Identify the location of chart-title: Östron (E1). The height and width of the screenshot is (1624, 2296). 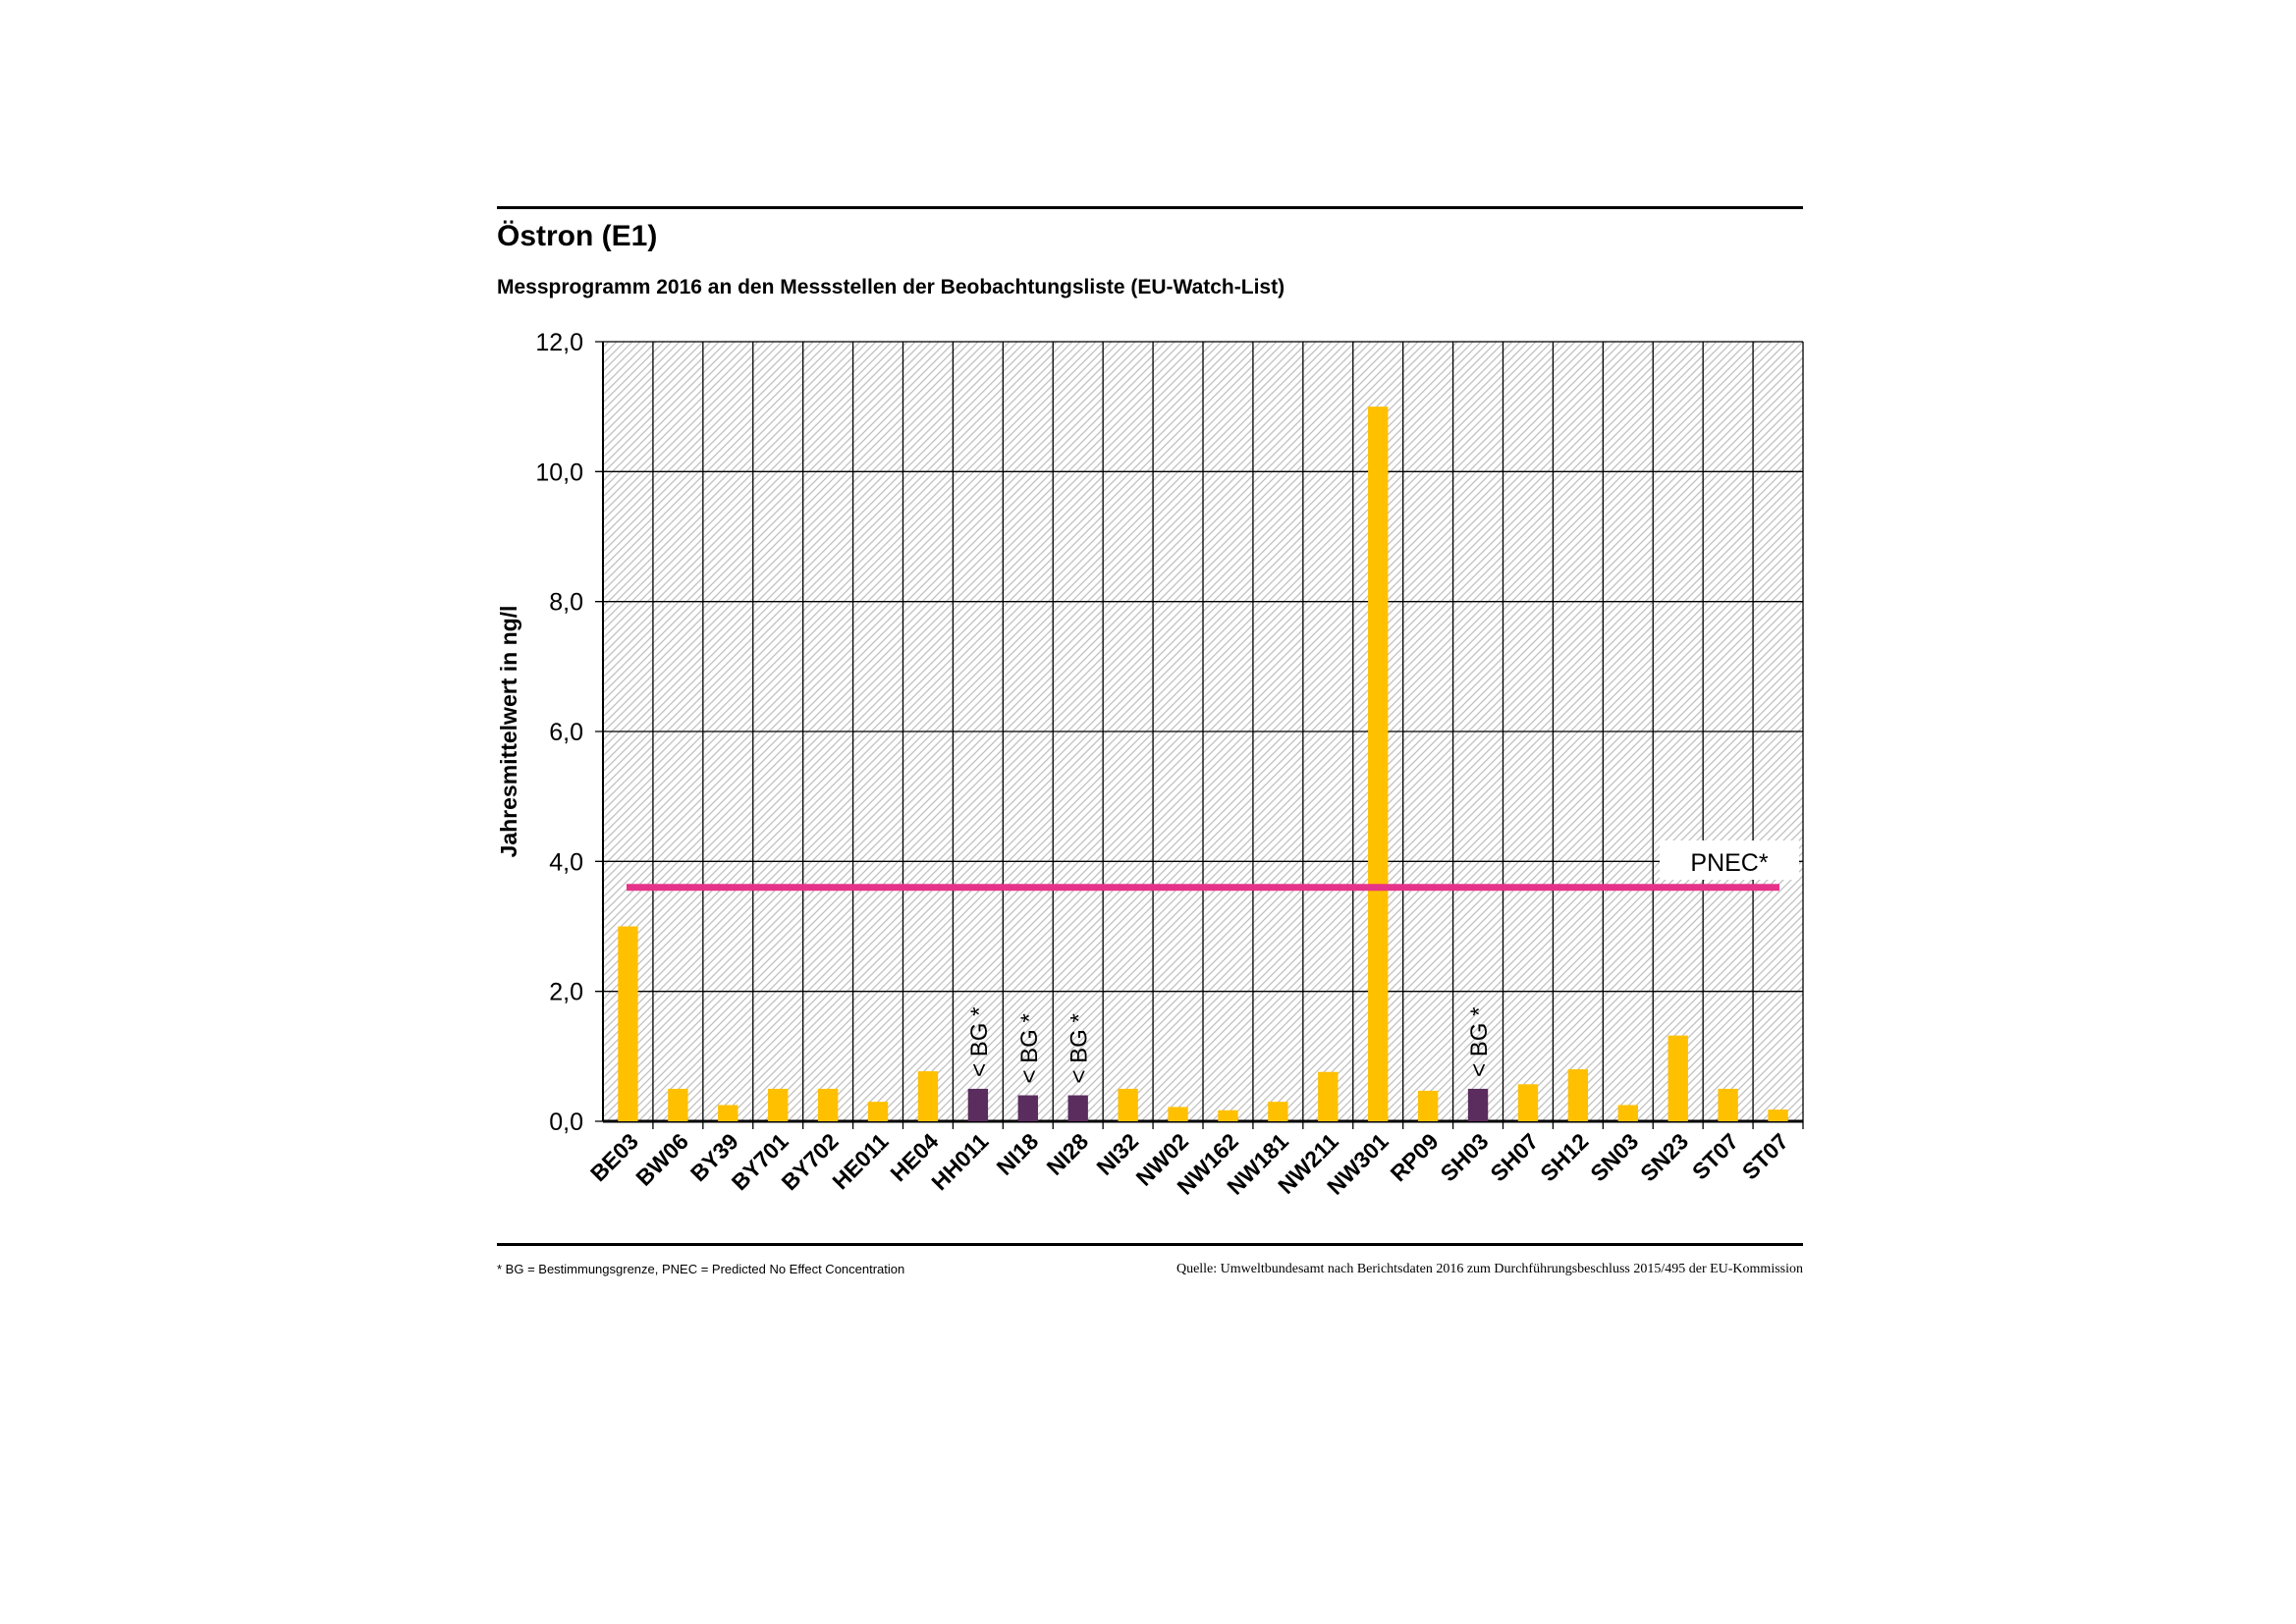
(577, 236).